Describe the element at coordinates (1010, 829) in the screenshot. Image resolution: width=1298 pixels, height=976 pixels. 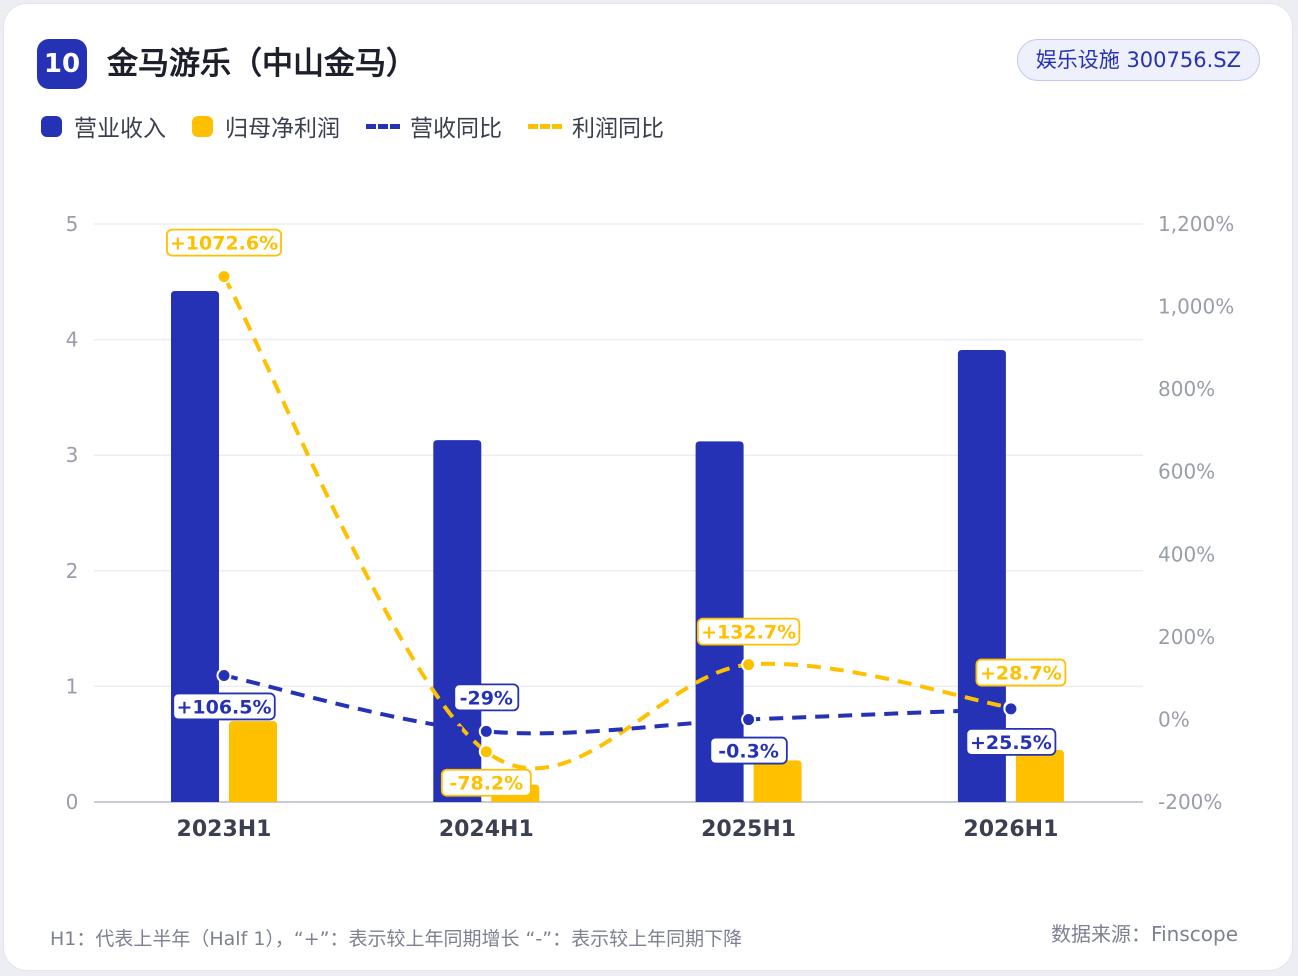
I see `x-tick-label: 2026H1` at that location.